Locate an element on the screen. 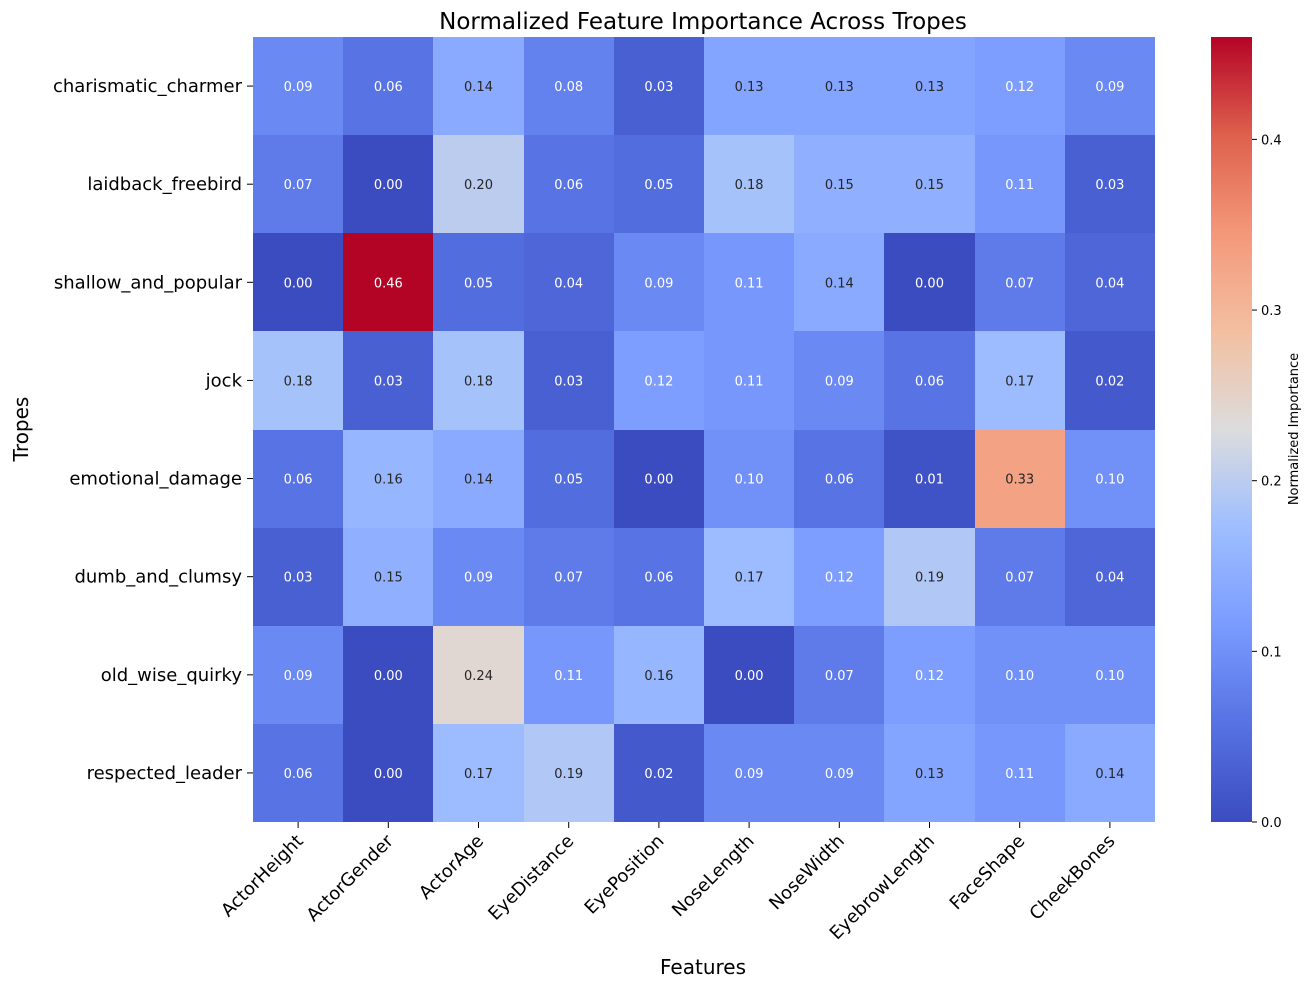  cell-value-label: 0.46 is located at coordinates (388, 283).